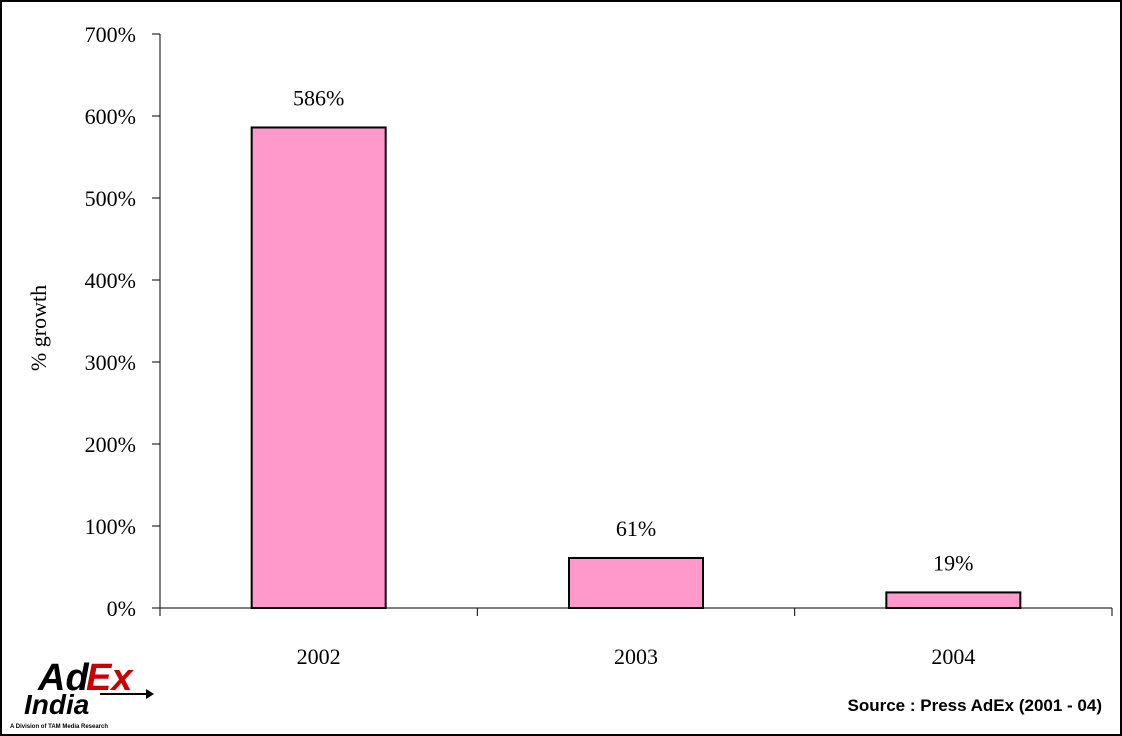  I want to click on source-note: Source : Press AdEx (2001 - 04), so click(975, 705).